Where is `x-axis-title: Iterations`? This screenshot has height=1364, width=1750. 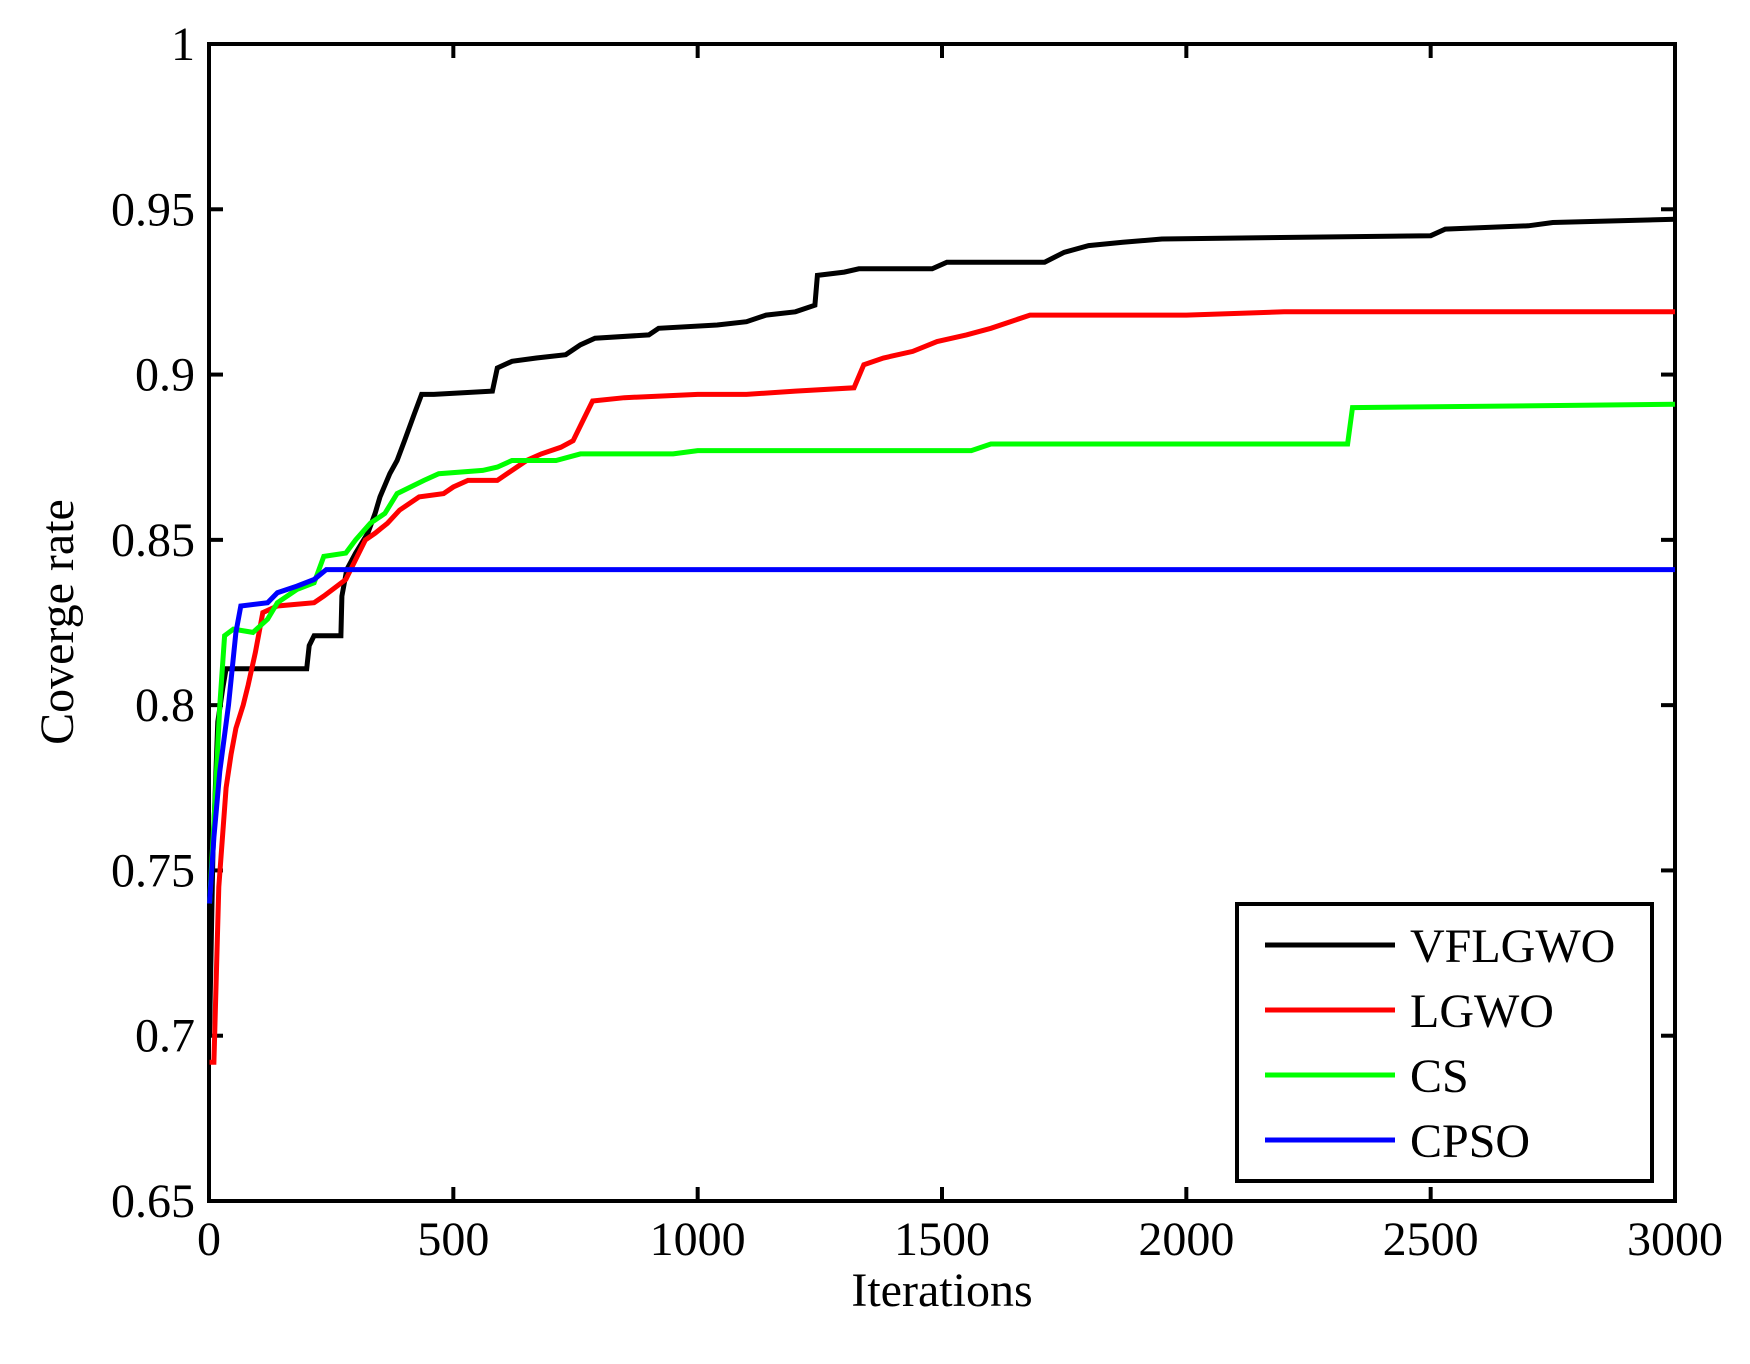 x-axis-title: Iterations is located at coordinates (941, 1290).